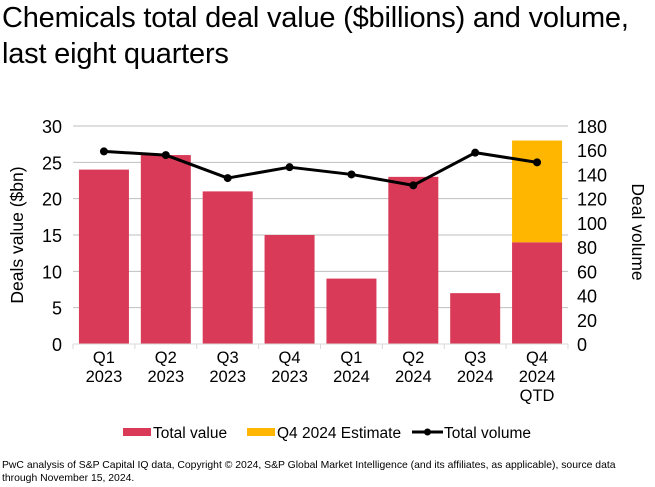  I want to click on legend-swatch-q4-2024-estimate, so click(261, 432).